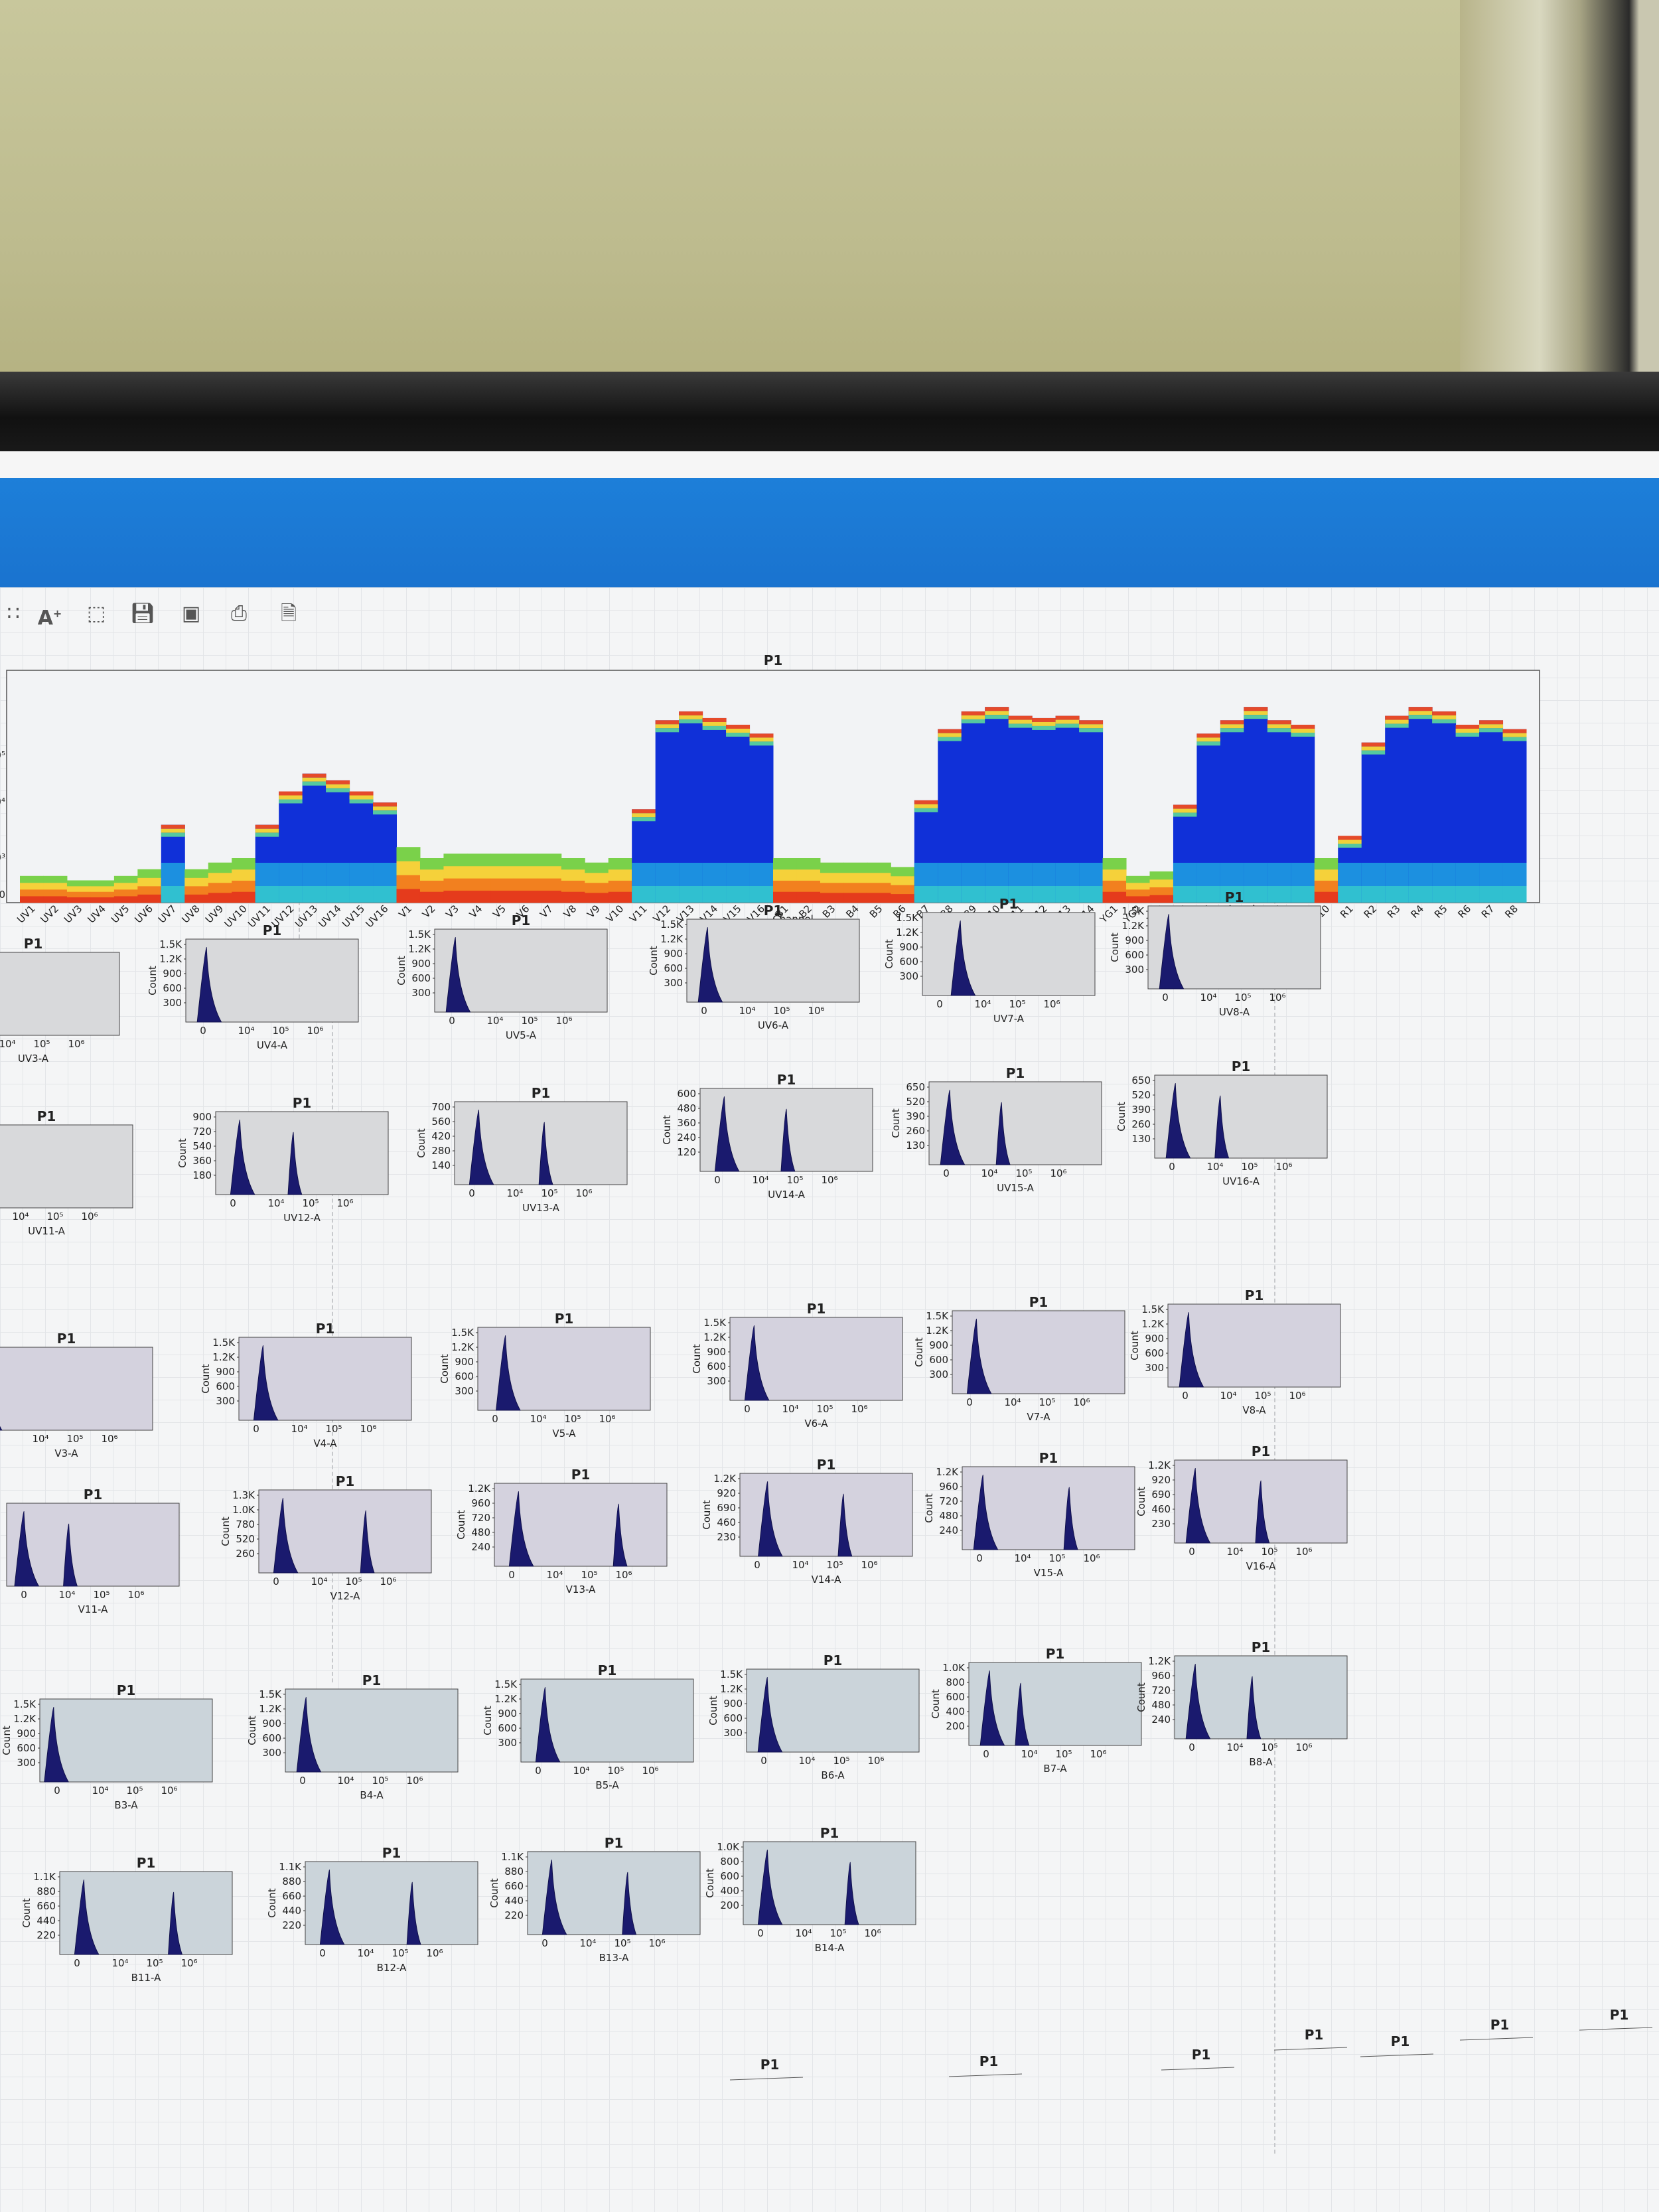  I want to click on histogram-uv6-a: P1 1.5K 1.2K 900 600 300 Count 0 10⁴ 10⁵ 10⁶ UV6-A, so click(756, 972).